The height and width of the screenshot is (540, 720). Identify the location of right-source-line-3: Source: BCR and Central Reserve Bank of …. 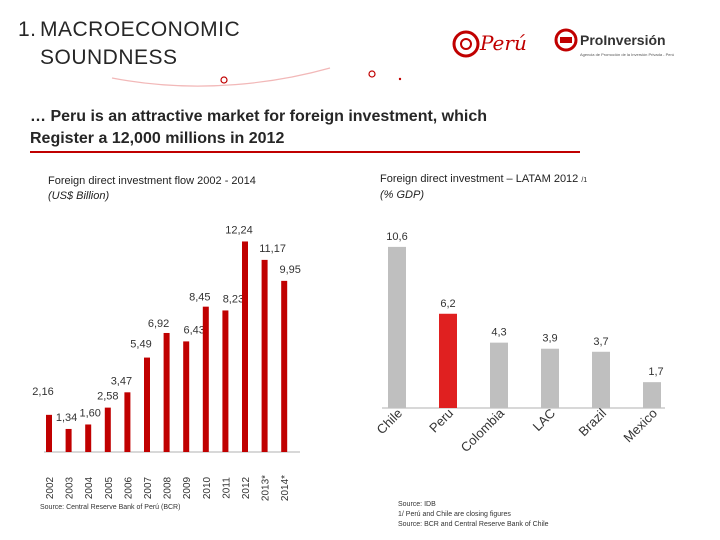
(473, 524).